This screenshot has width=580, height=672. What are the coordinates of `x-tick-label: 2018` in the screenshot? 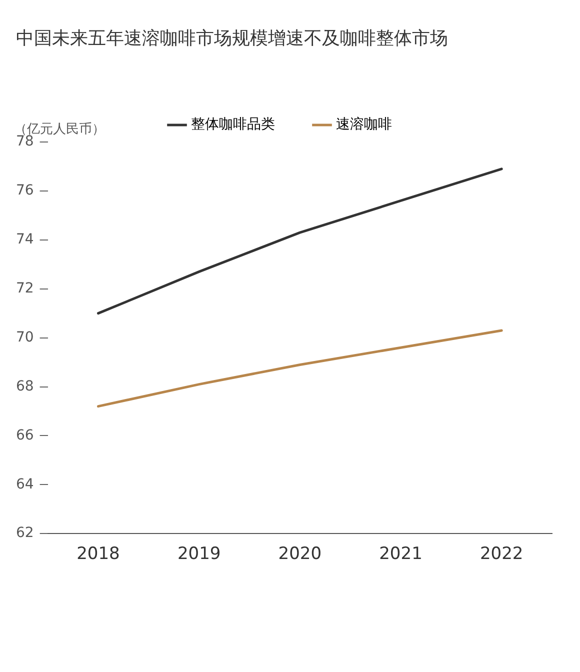 It's located at (98, 554).